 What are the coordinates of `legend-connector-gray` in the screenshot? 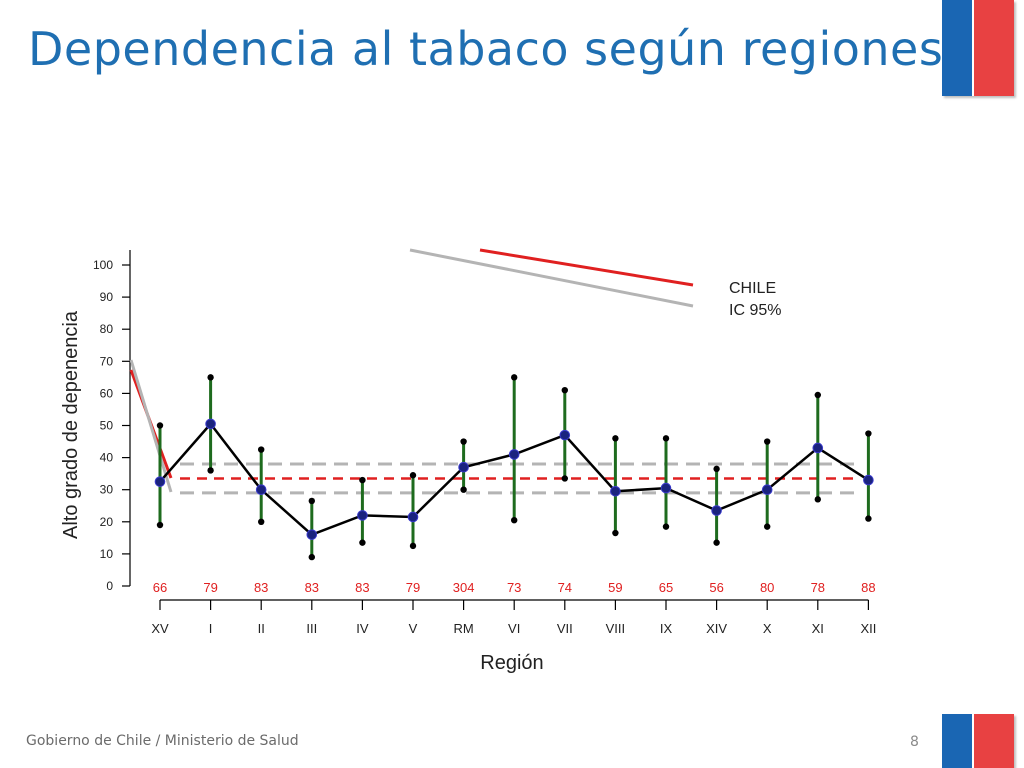 It's located at (151, 426).